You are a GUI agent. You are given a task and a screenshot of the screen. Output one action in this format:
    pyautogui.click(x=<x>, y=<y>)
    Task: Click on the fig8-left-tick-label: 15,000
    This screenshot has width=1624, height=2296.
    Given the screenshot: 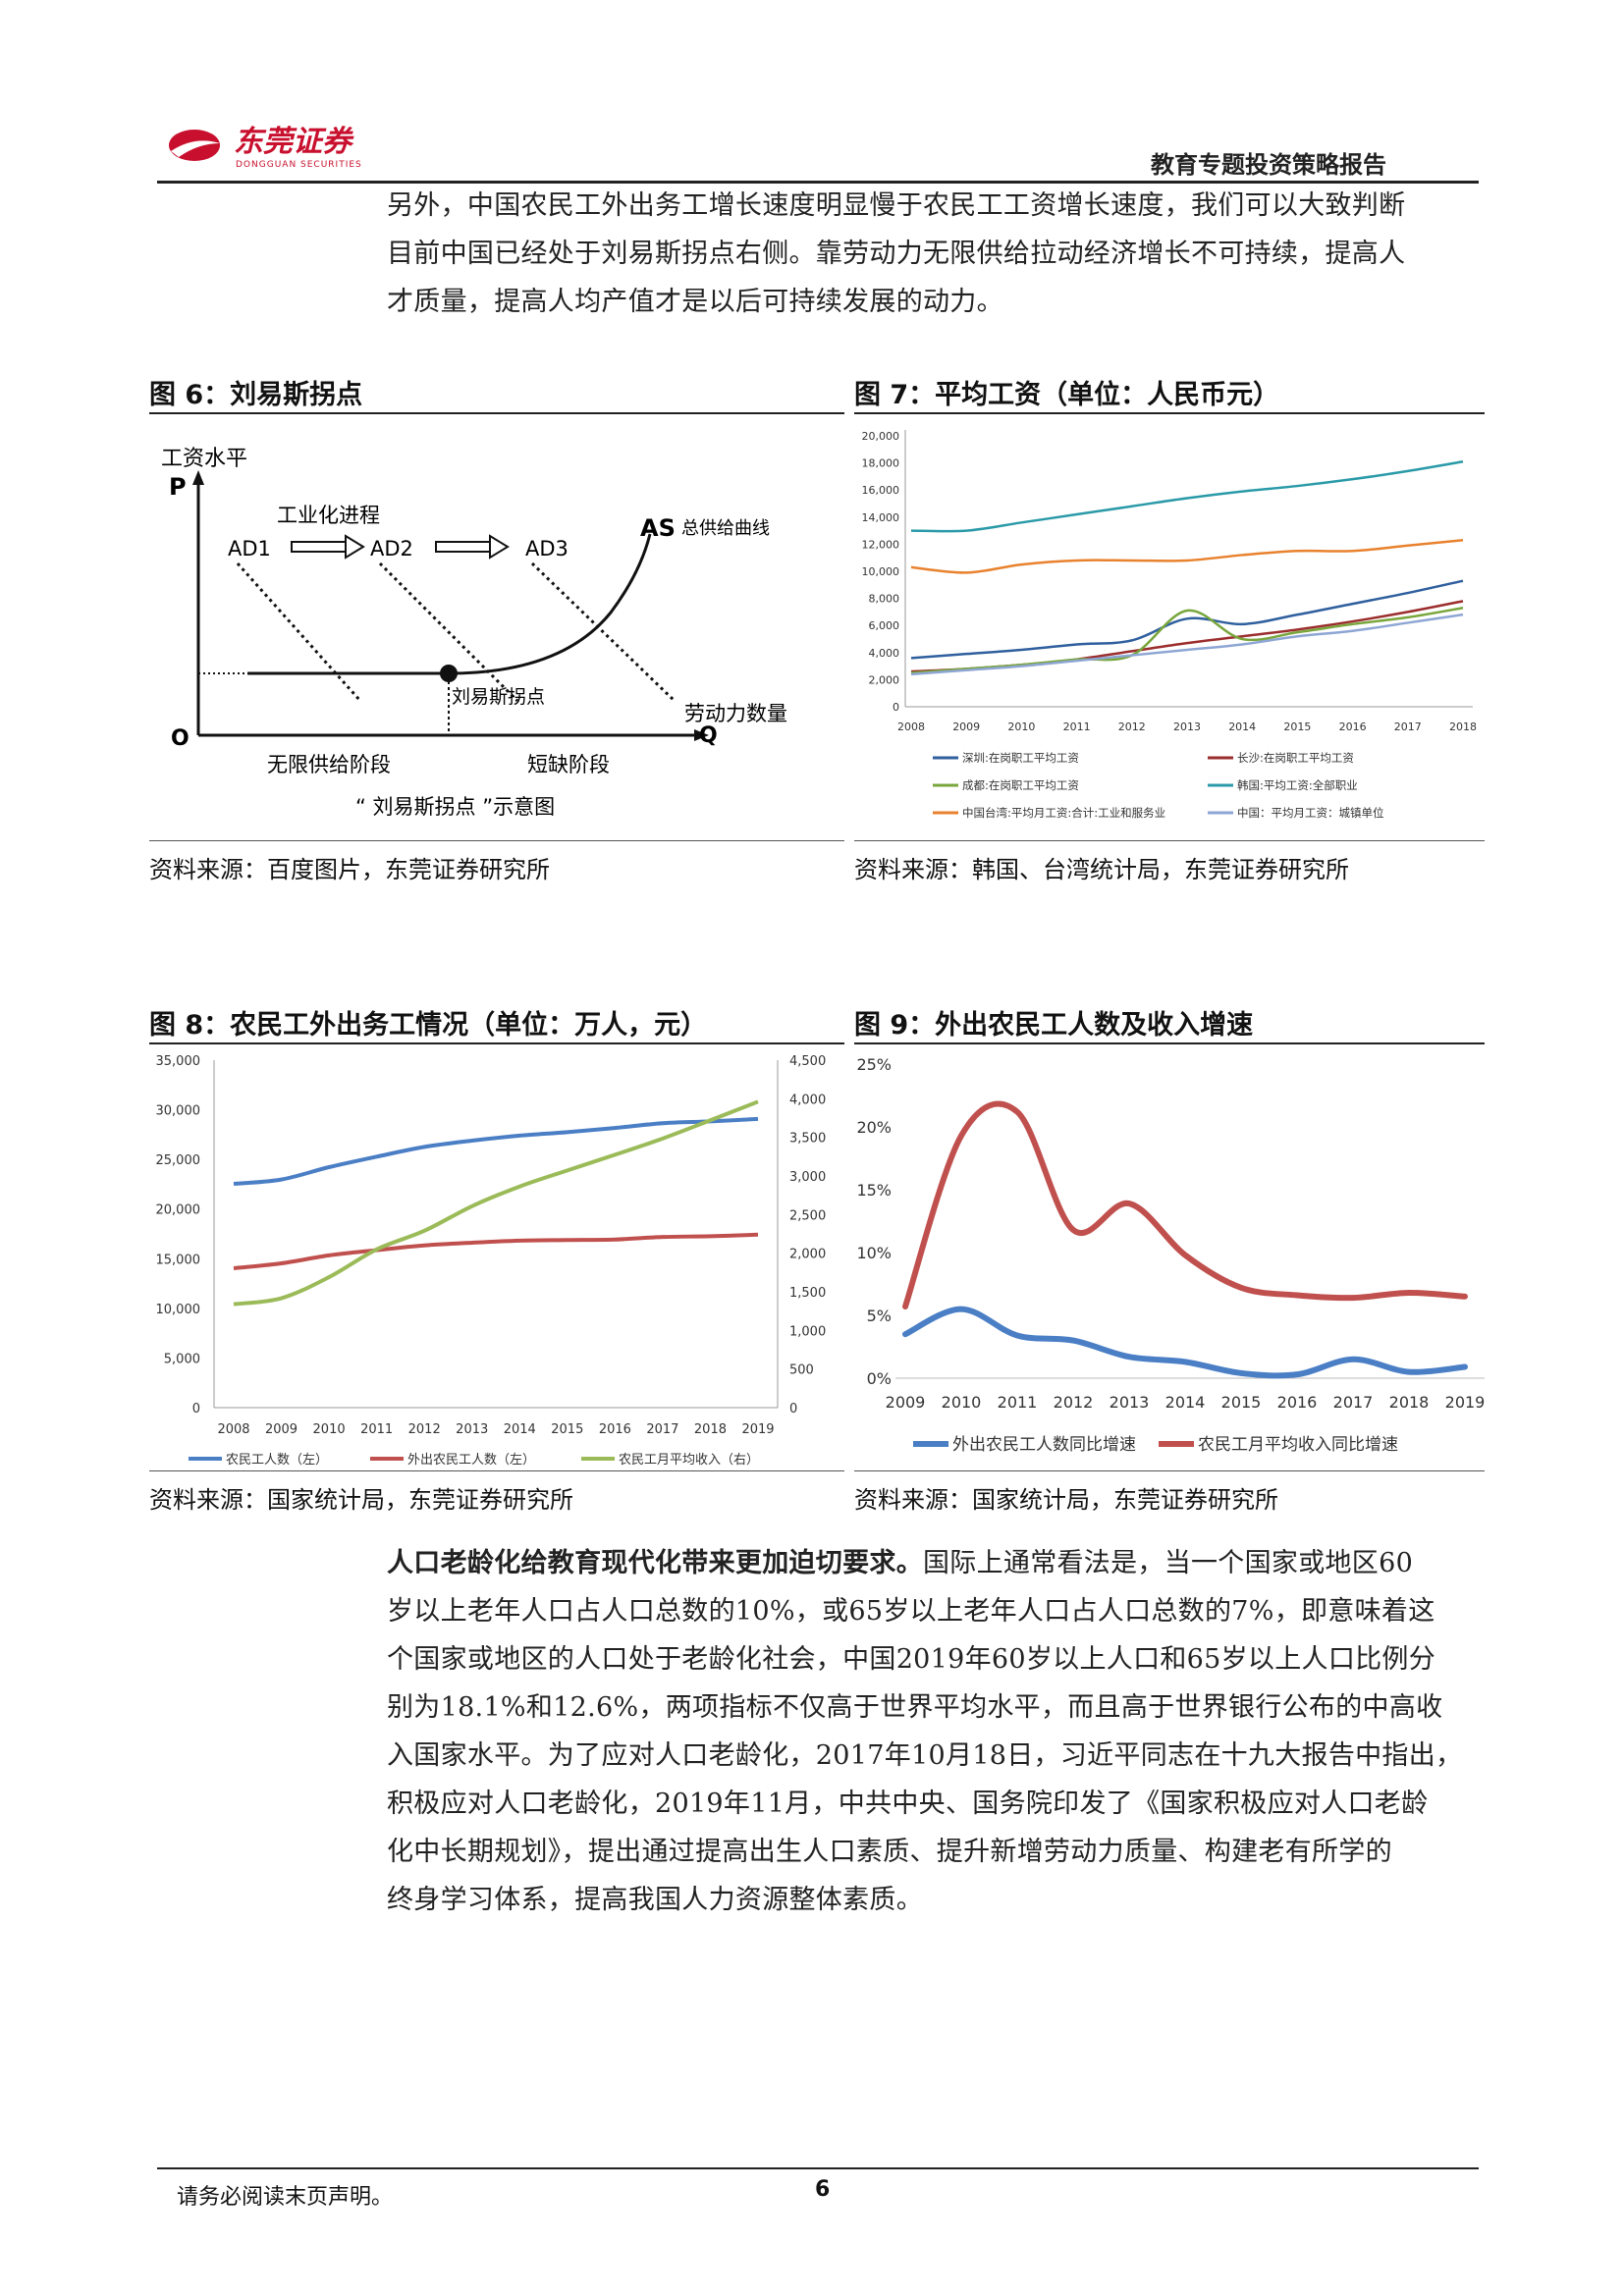 What is the action you would take?
    pyautogui.click(x=178, y=1260)
    